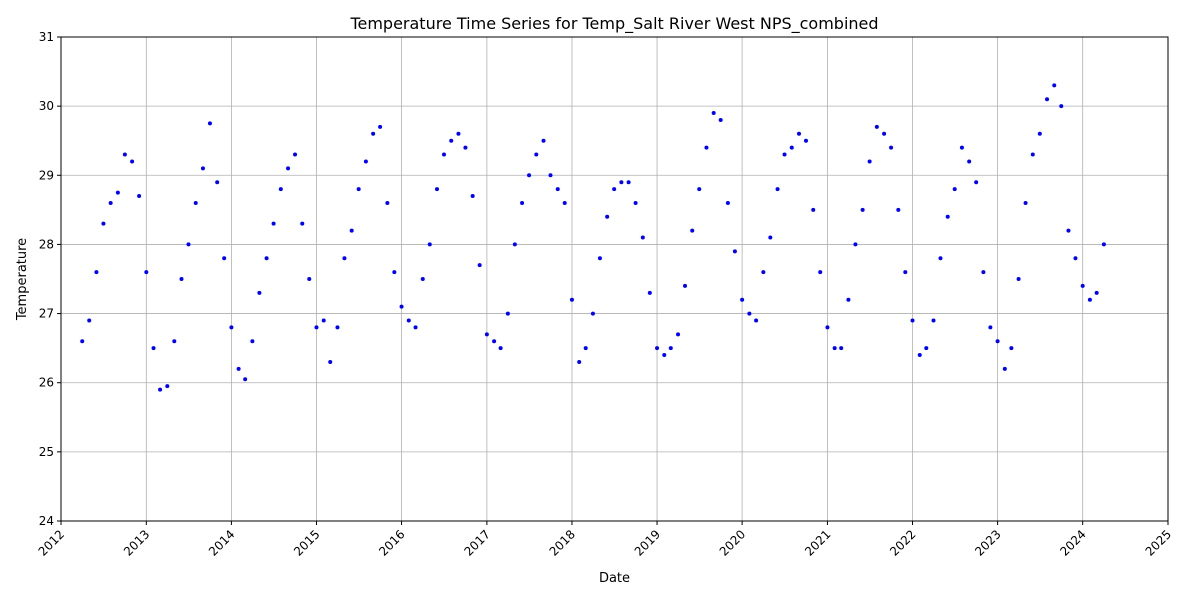 The height and width of the screenshot is (600, 1200). I want to click on x-axis-label: Date, so click(614, 578).